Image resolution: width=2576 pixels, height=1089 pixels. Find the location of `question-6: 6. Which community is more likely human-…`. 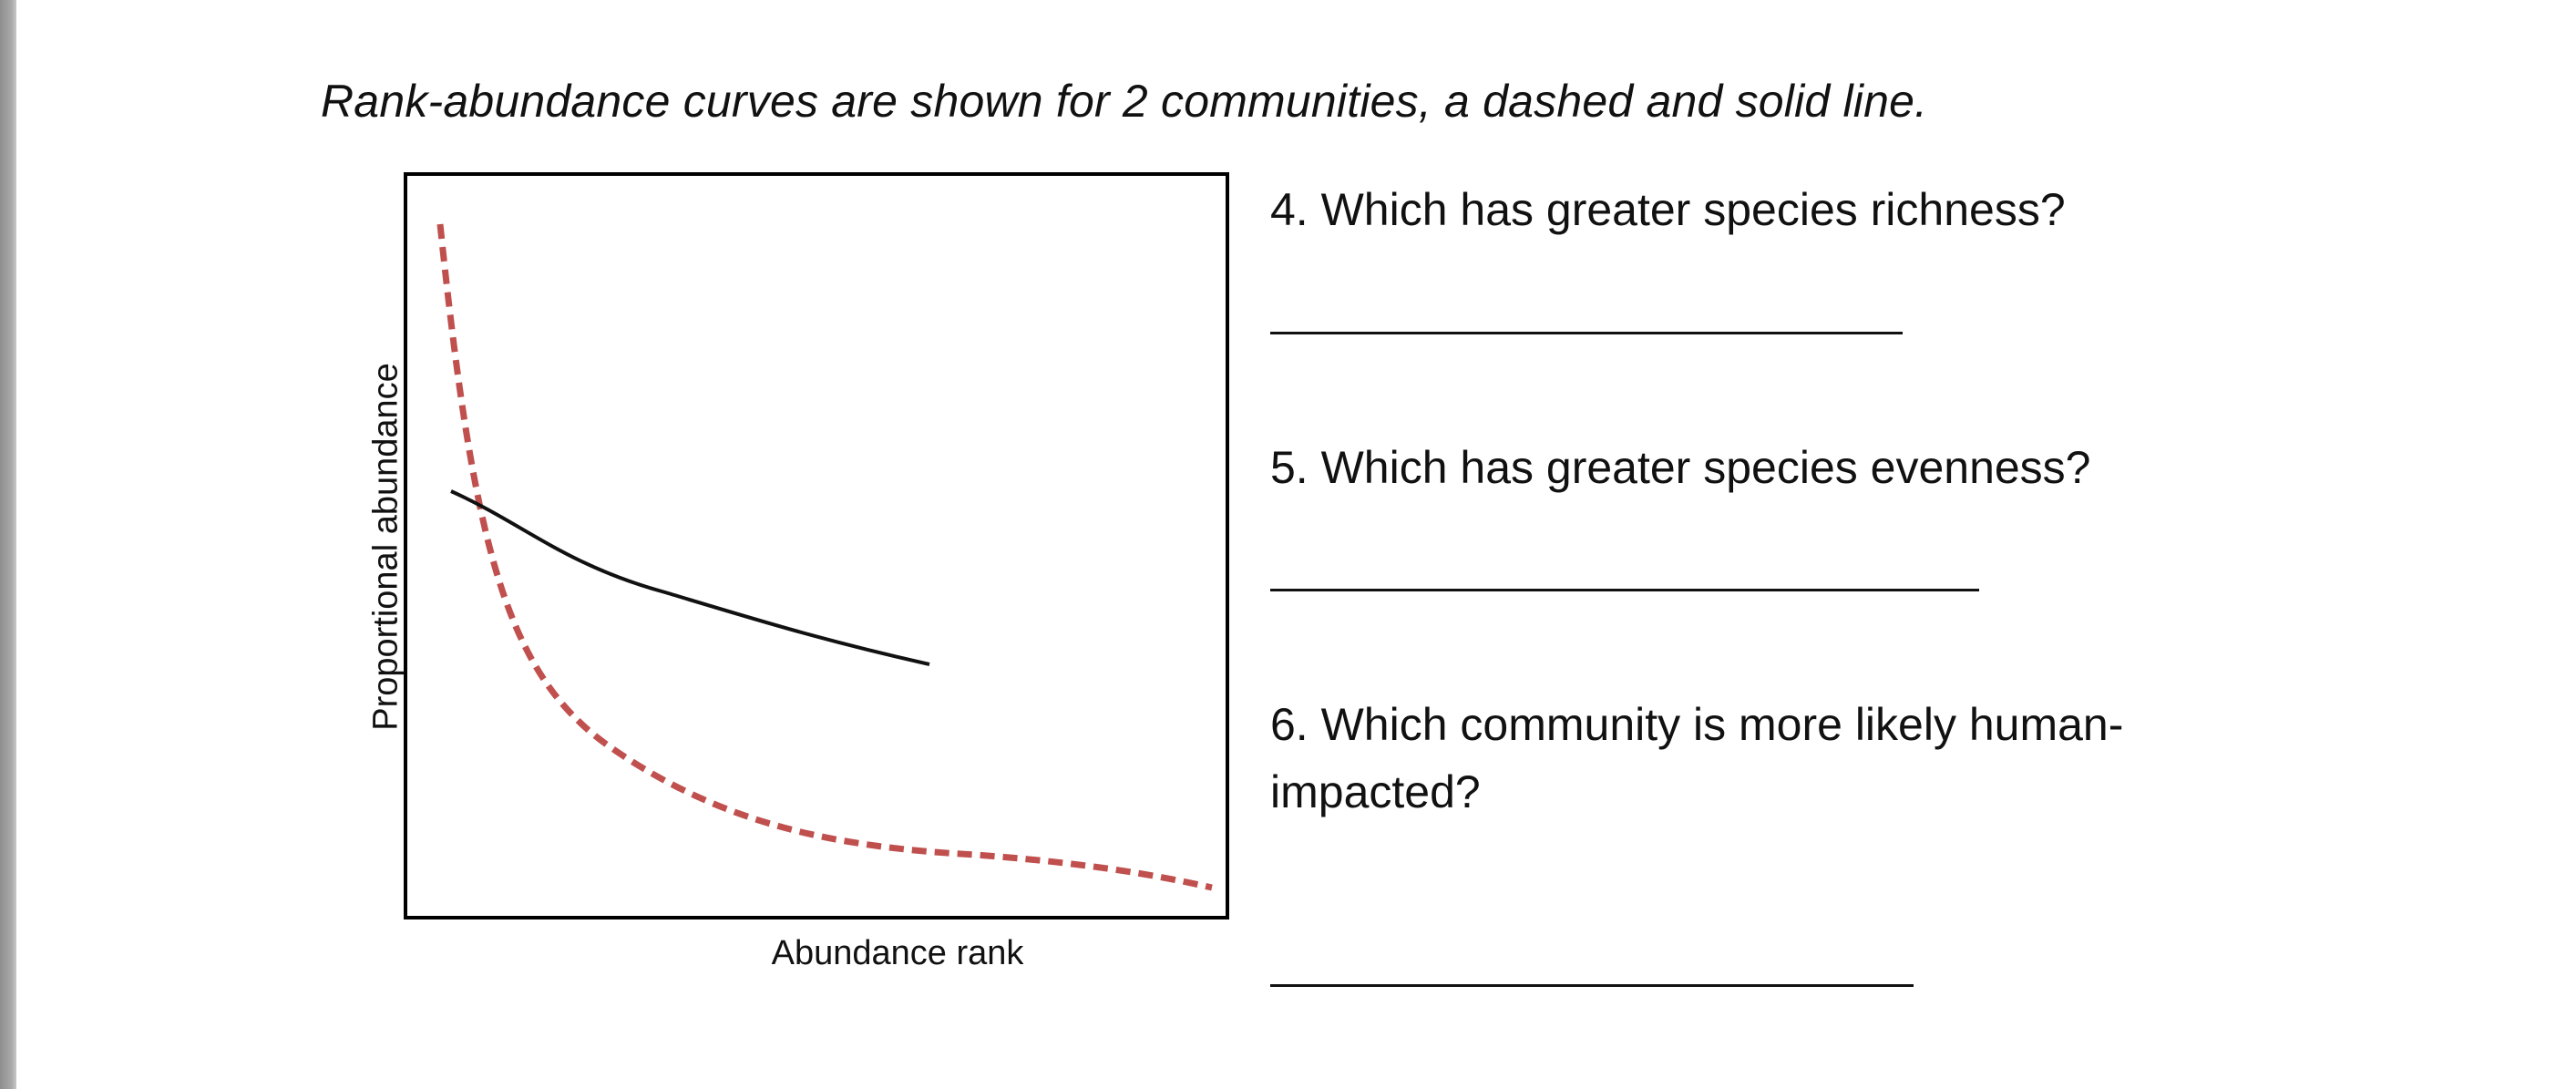

question-6: 6. Which community is more likely human-… is located at coordinates (1697, 758).